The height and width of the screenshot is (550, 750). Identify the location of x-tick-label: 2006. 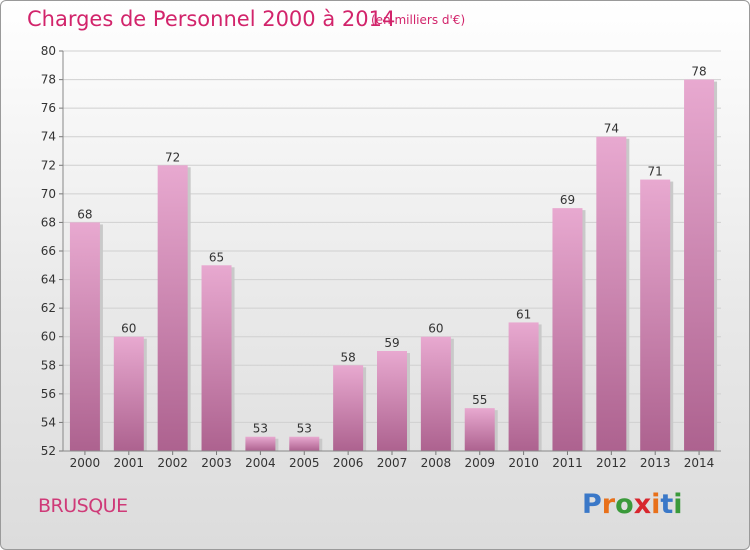
(348, 463).